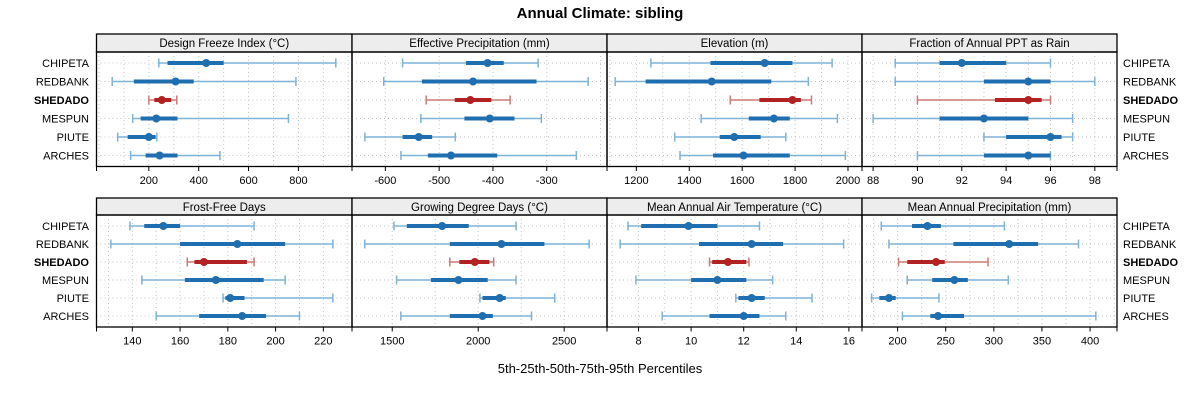  What do you see at coordinates (1150, 83) in the screenshot?
I see `site-label-right-redbank: REDBANK` at bounding box center [1150, 83].